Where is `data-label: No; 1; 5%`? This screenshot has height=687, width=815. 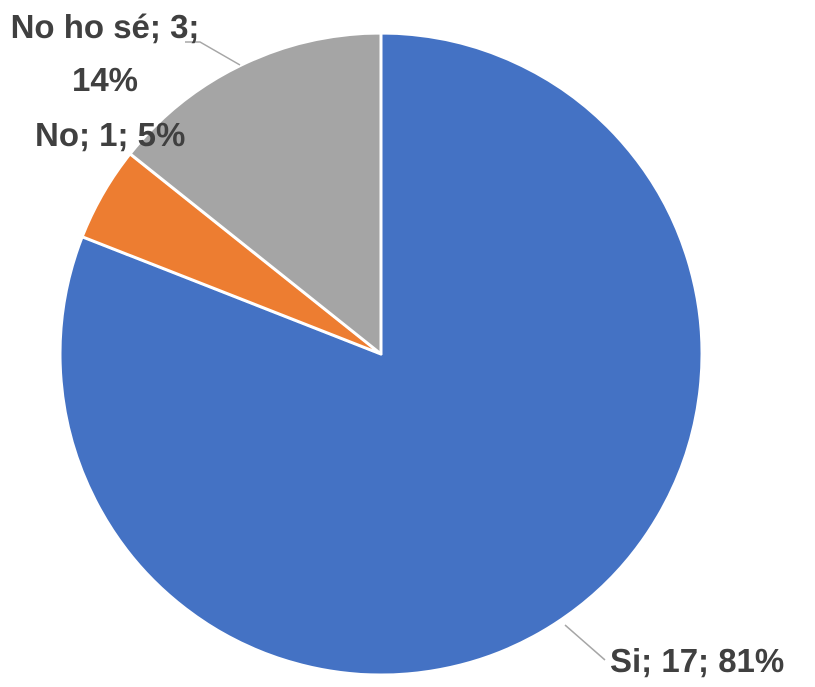
data-label: No; 1; 5% is located at coordinates (110, 134).